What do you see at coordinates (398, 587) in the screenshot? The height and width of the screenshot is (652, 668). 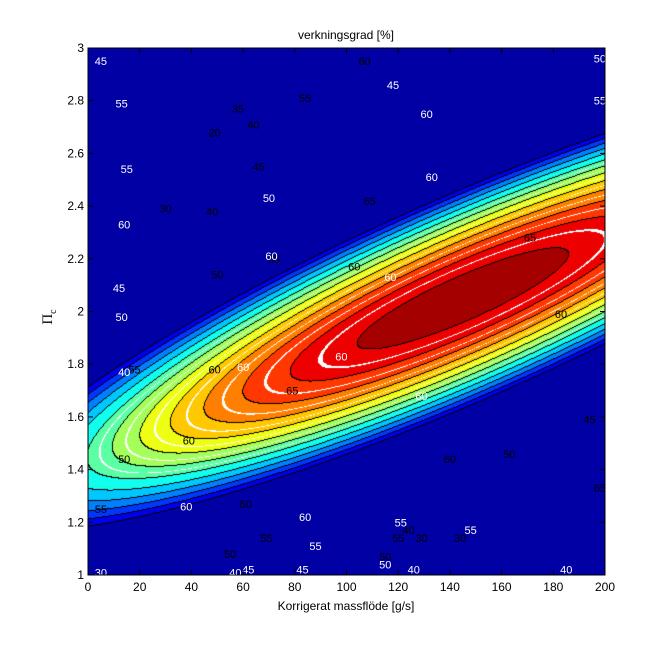 I see `x-tick-label: 120` at bounding box center [398, 587].